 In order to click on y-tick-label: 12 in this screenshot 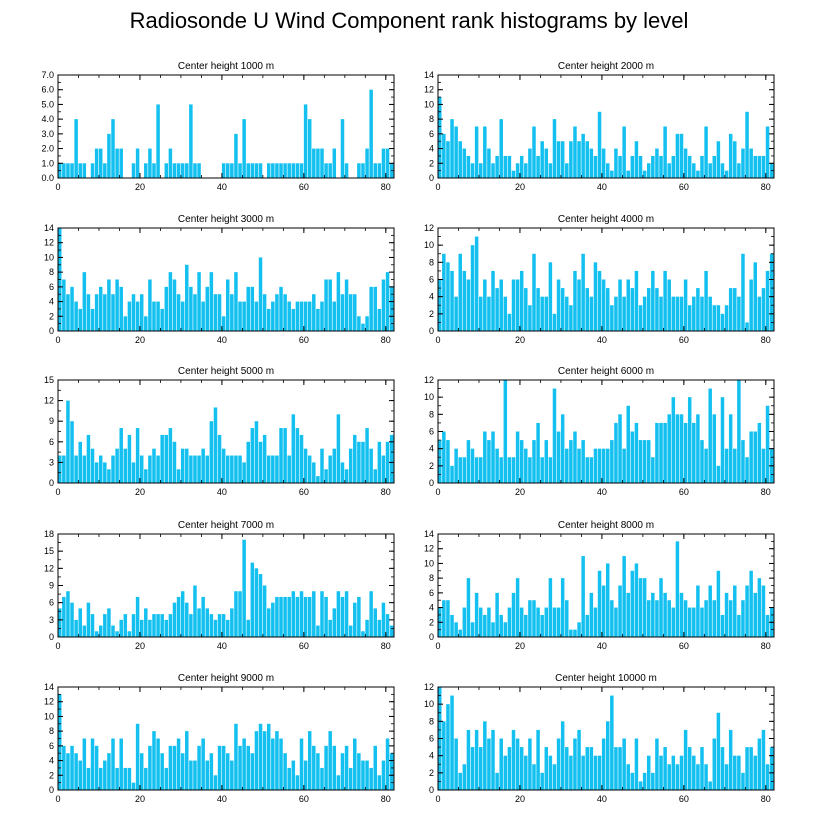, I will do `click(49, 702)`.